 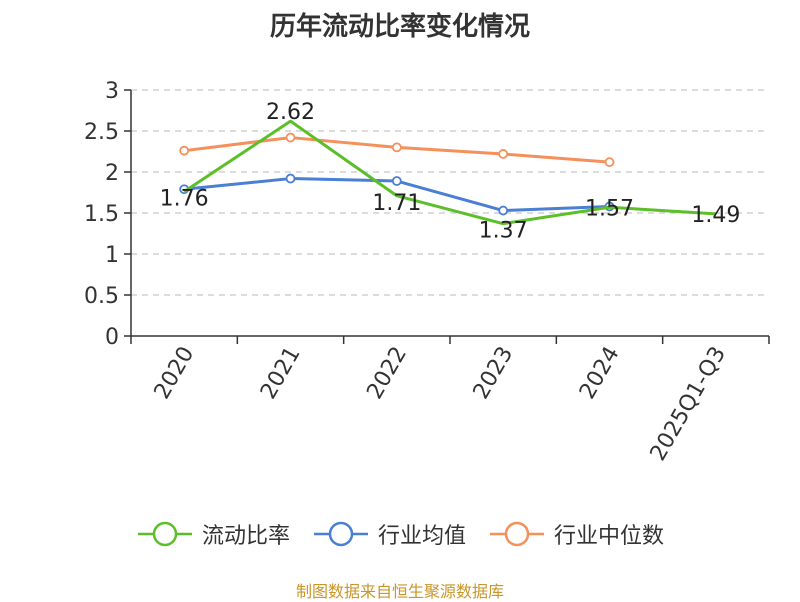 I want to click on legend-item: 行业均值, so click(x=389, y=534).